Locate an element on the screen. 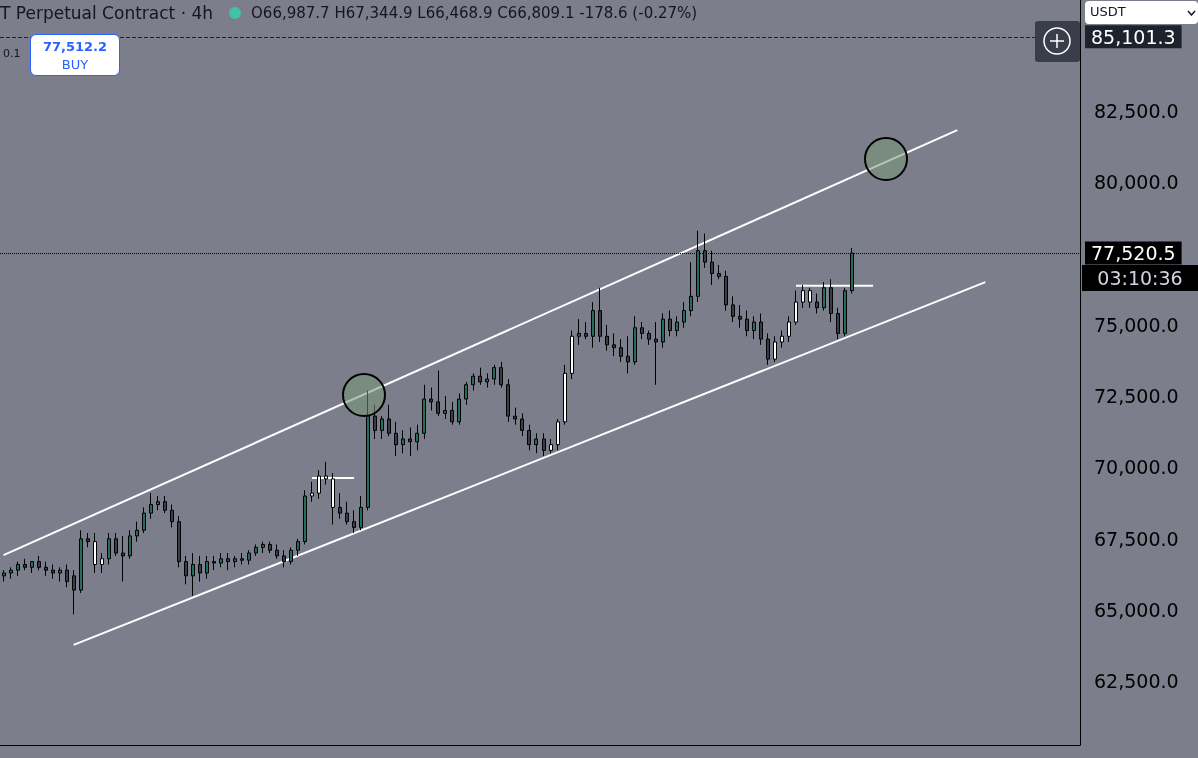 Image resolution: width=1198 pixels, height=758 pixels. y-tick-label: 65,000.0 is located at coordinates (1136, 610).